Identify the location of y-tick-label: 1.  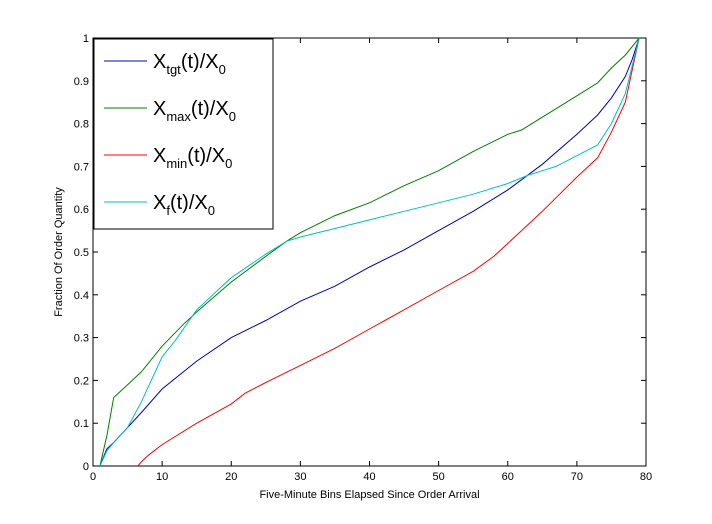
(86, 39).